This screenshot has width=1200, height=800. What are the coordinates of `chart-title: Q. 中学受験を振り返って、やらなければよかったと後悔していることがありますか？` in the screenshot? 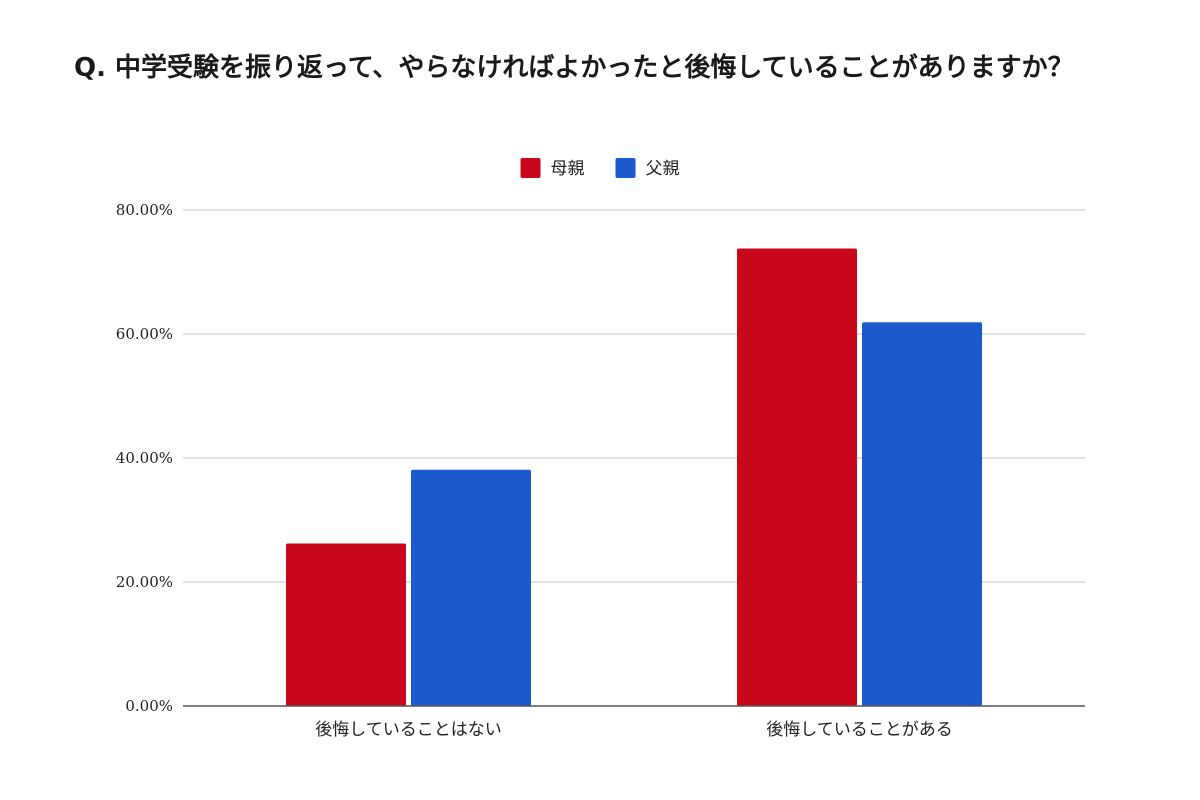 It's located at (574, 68).